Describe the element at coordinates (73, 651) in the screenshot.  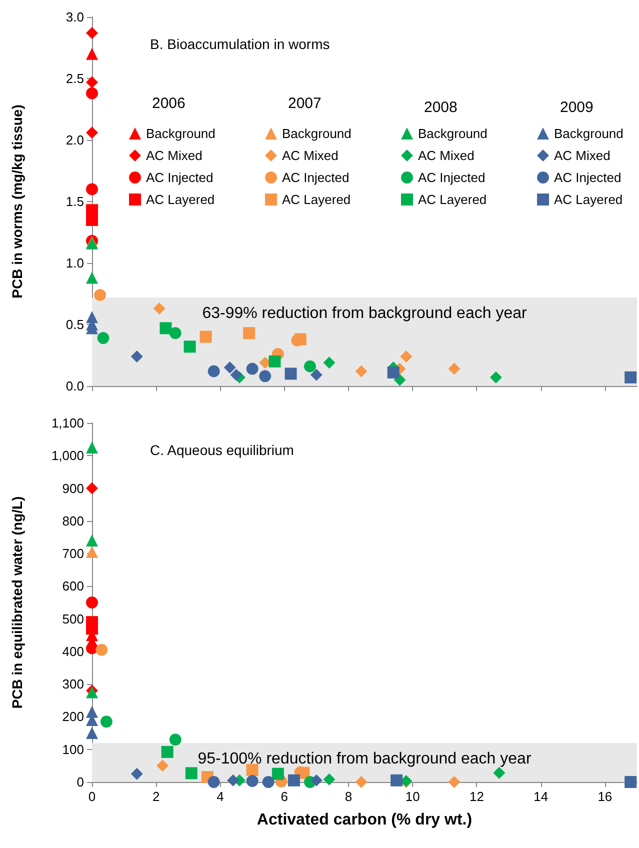
I see `y-tick-label: 400` at that location.